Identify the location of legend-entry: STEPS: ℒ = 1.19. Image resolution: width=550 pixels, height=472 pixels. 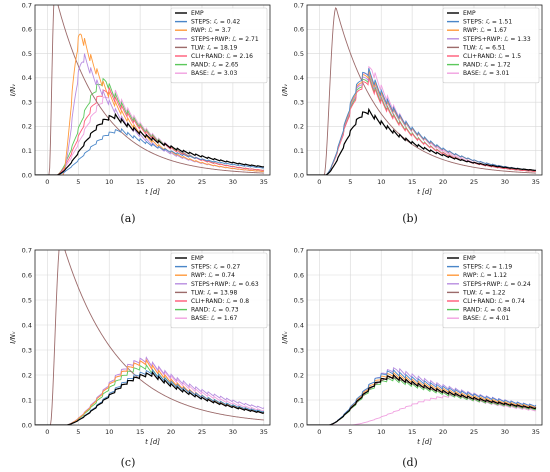
(487, 267).